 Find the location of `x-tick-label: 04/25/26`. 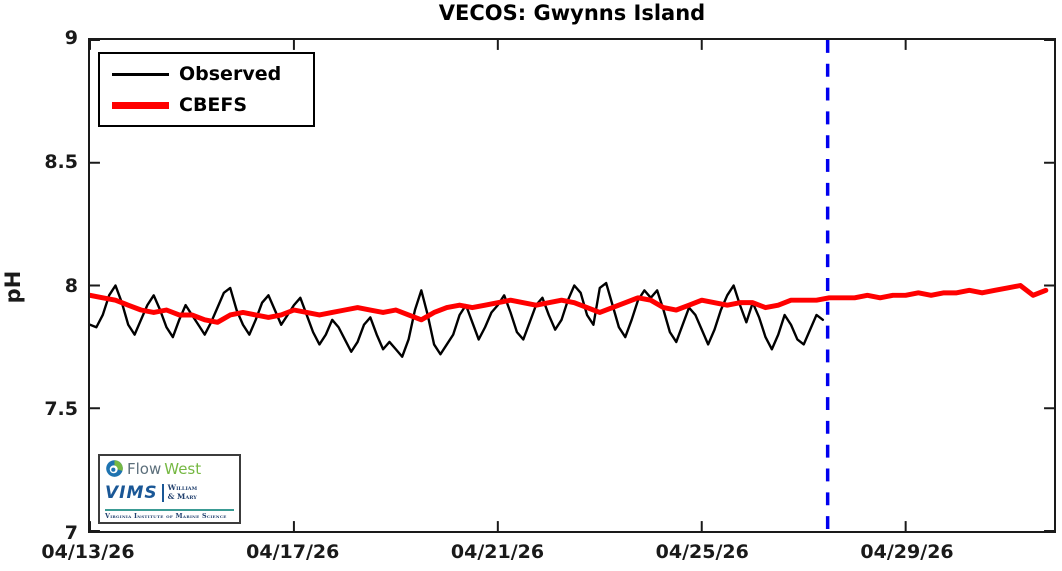

x-tick-label: 04/25/26 is located at coordinates (702, 552).